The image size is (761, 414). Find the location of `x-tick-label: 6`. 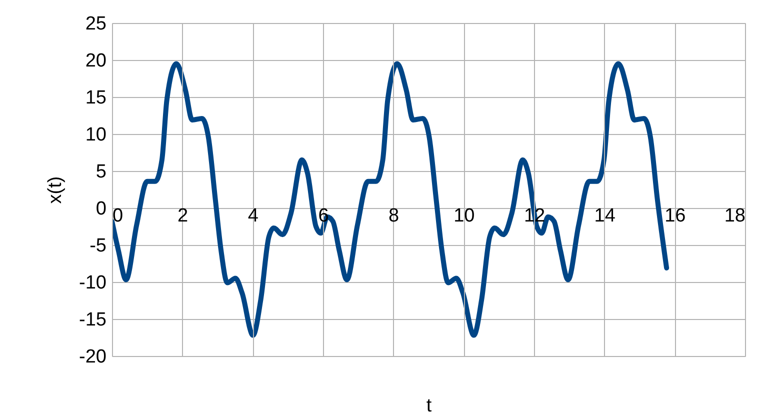

x-tick-label: 6 is located at coordinates (323, 216).